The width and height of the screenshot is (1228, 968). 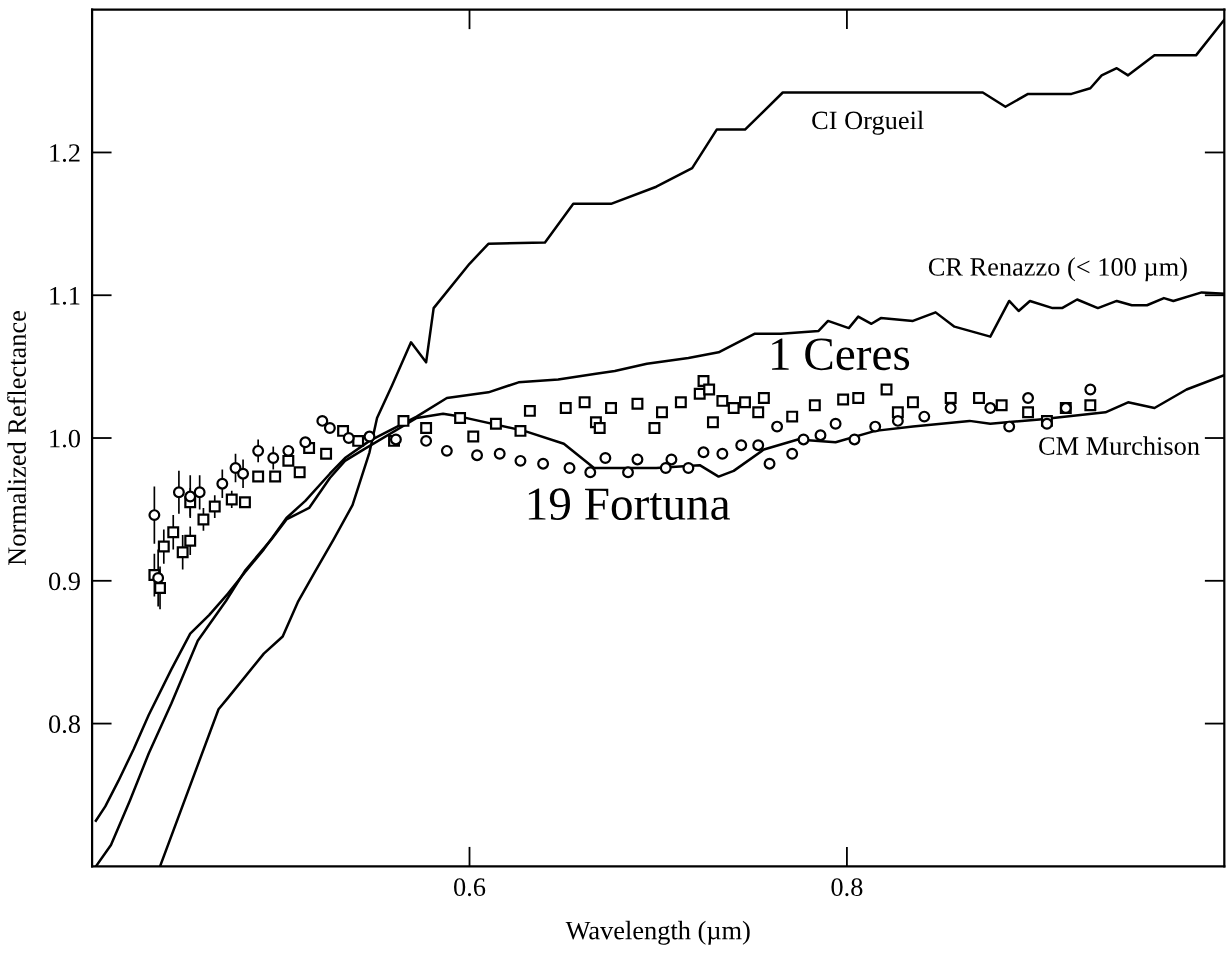 I want to click on annotation: CI Orgueil, so click(x=868, y=122).